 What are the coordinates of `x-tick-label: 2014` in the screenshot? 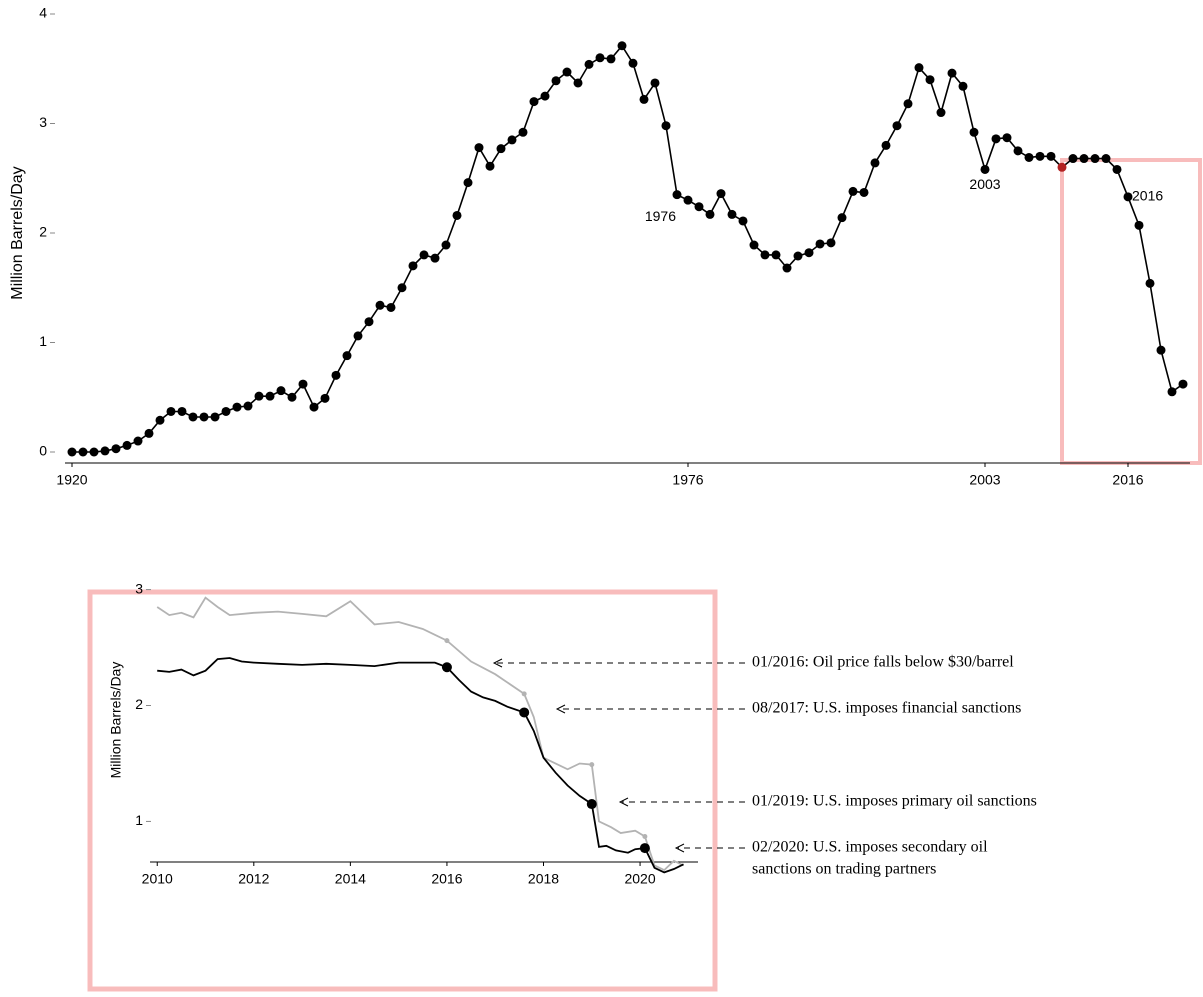 It's located at (350, 879).